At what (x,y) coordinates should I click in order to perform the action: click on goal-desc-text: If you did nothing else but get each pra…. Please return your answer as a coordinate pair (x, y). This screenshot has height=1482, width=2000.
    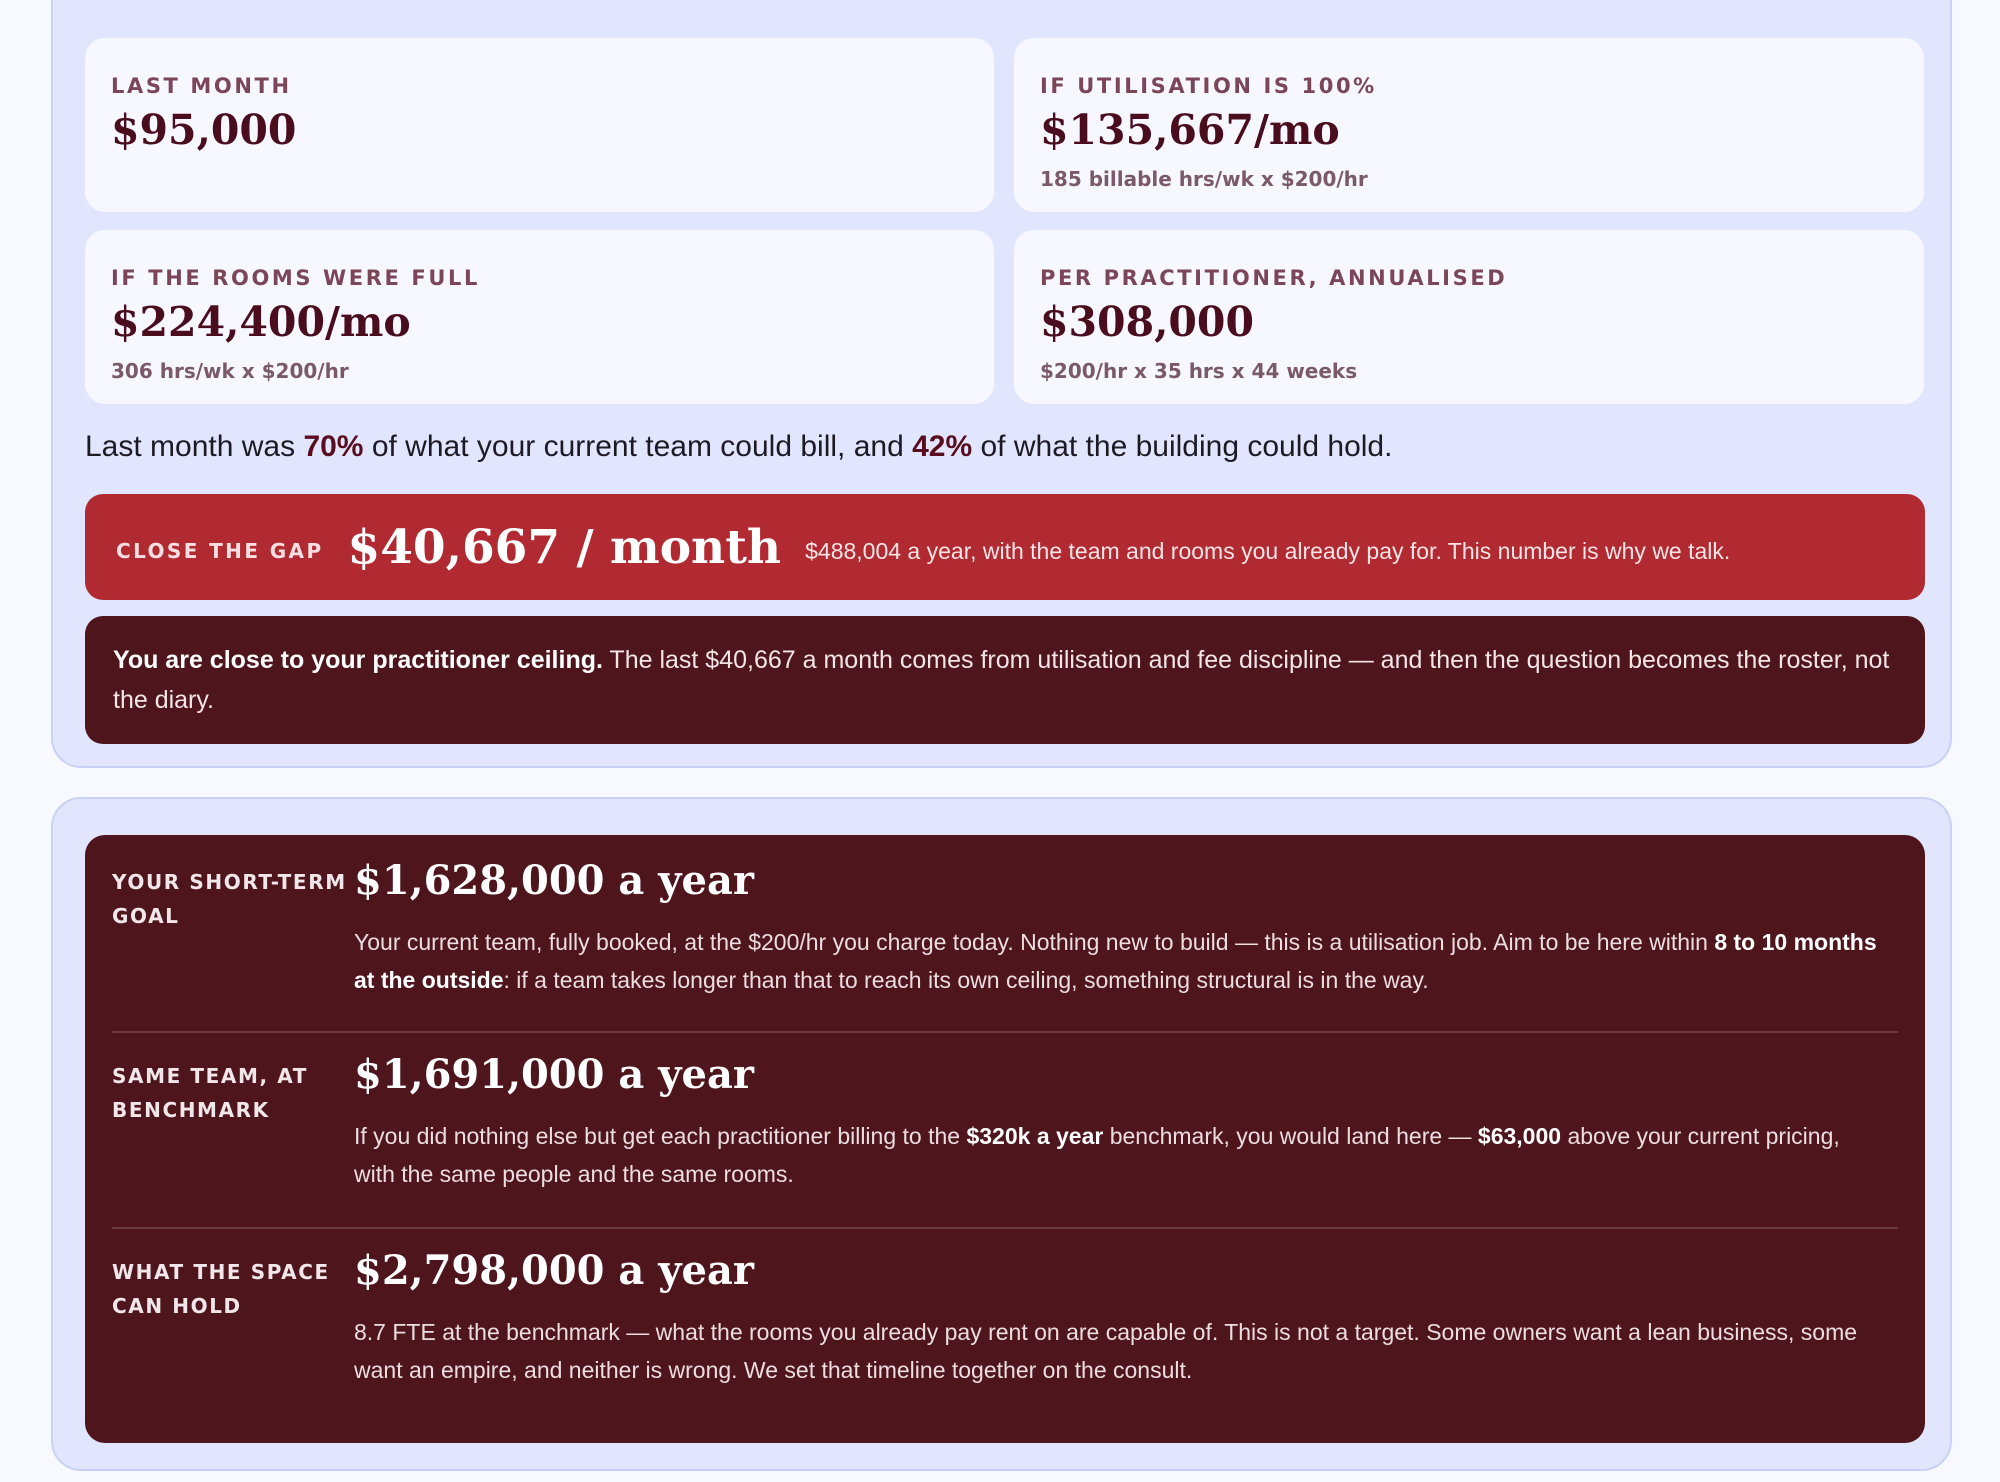
    Looking at the image, I should click on (660, 1136).